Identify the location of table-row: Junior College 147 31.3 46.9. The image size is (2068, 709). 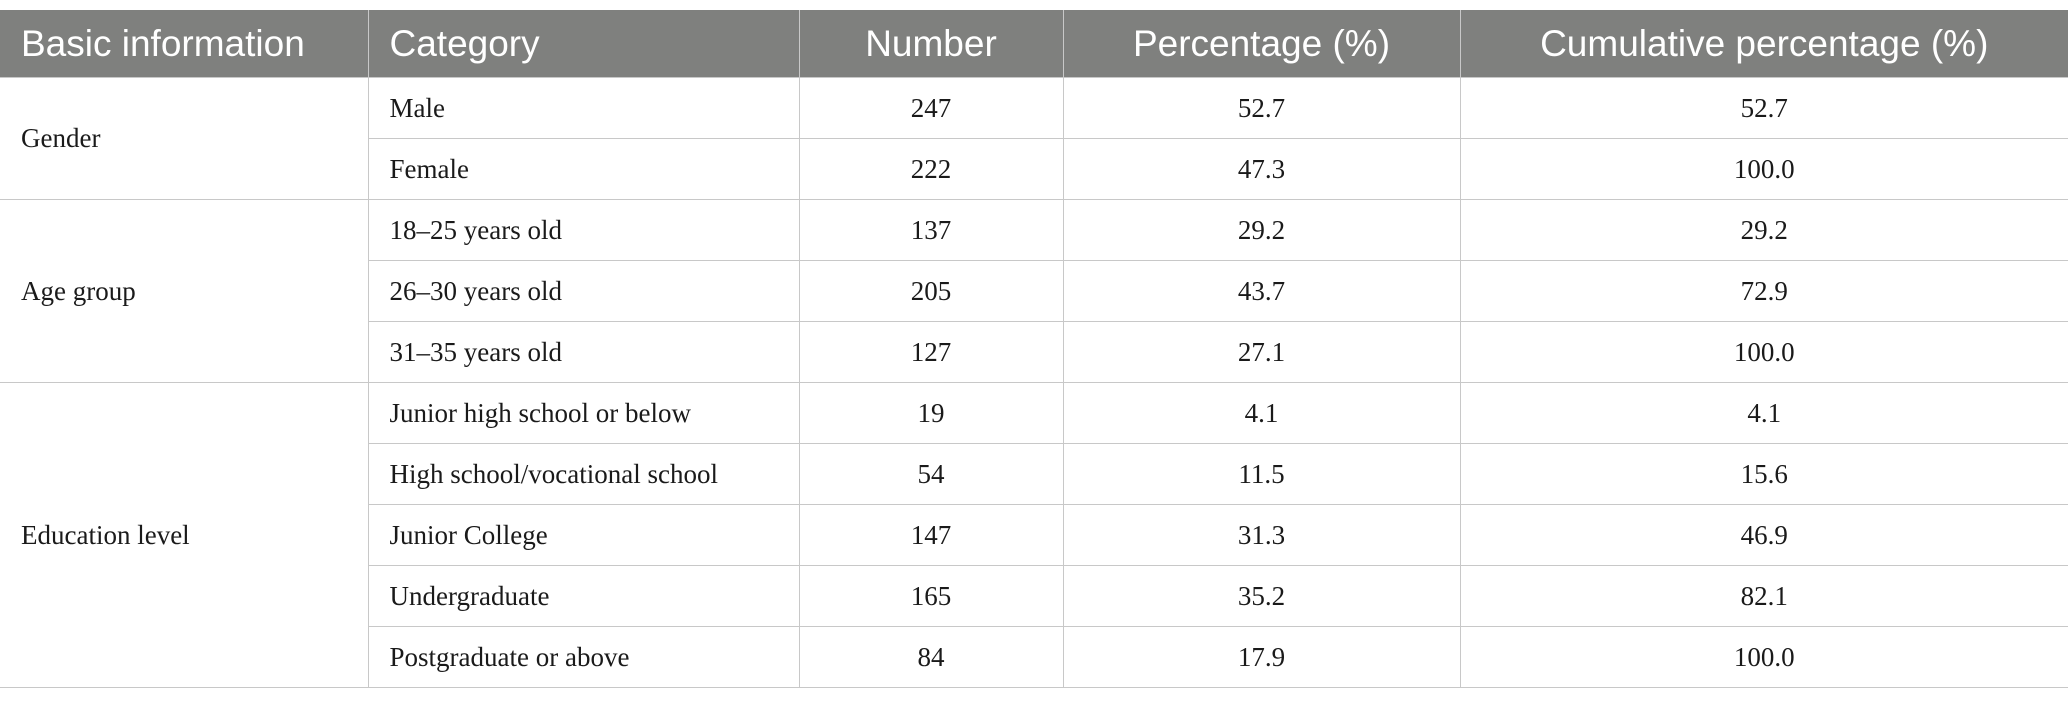
(1034, 535).